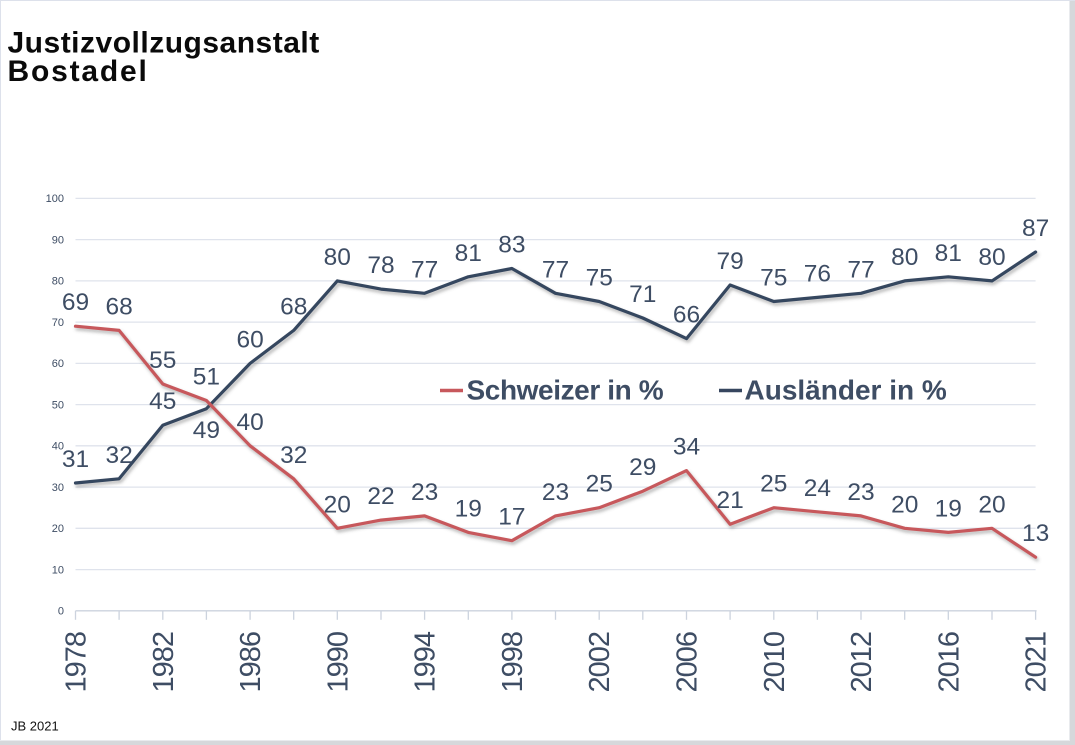 Image resolution: width=1075 pixels, height=745 pixels. Describe the element at coordinates (58, 570) in the screenshot. I see `svg-text: 10` at that location.